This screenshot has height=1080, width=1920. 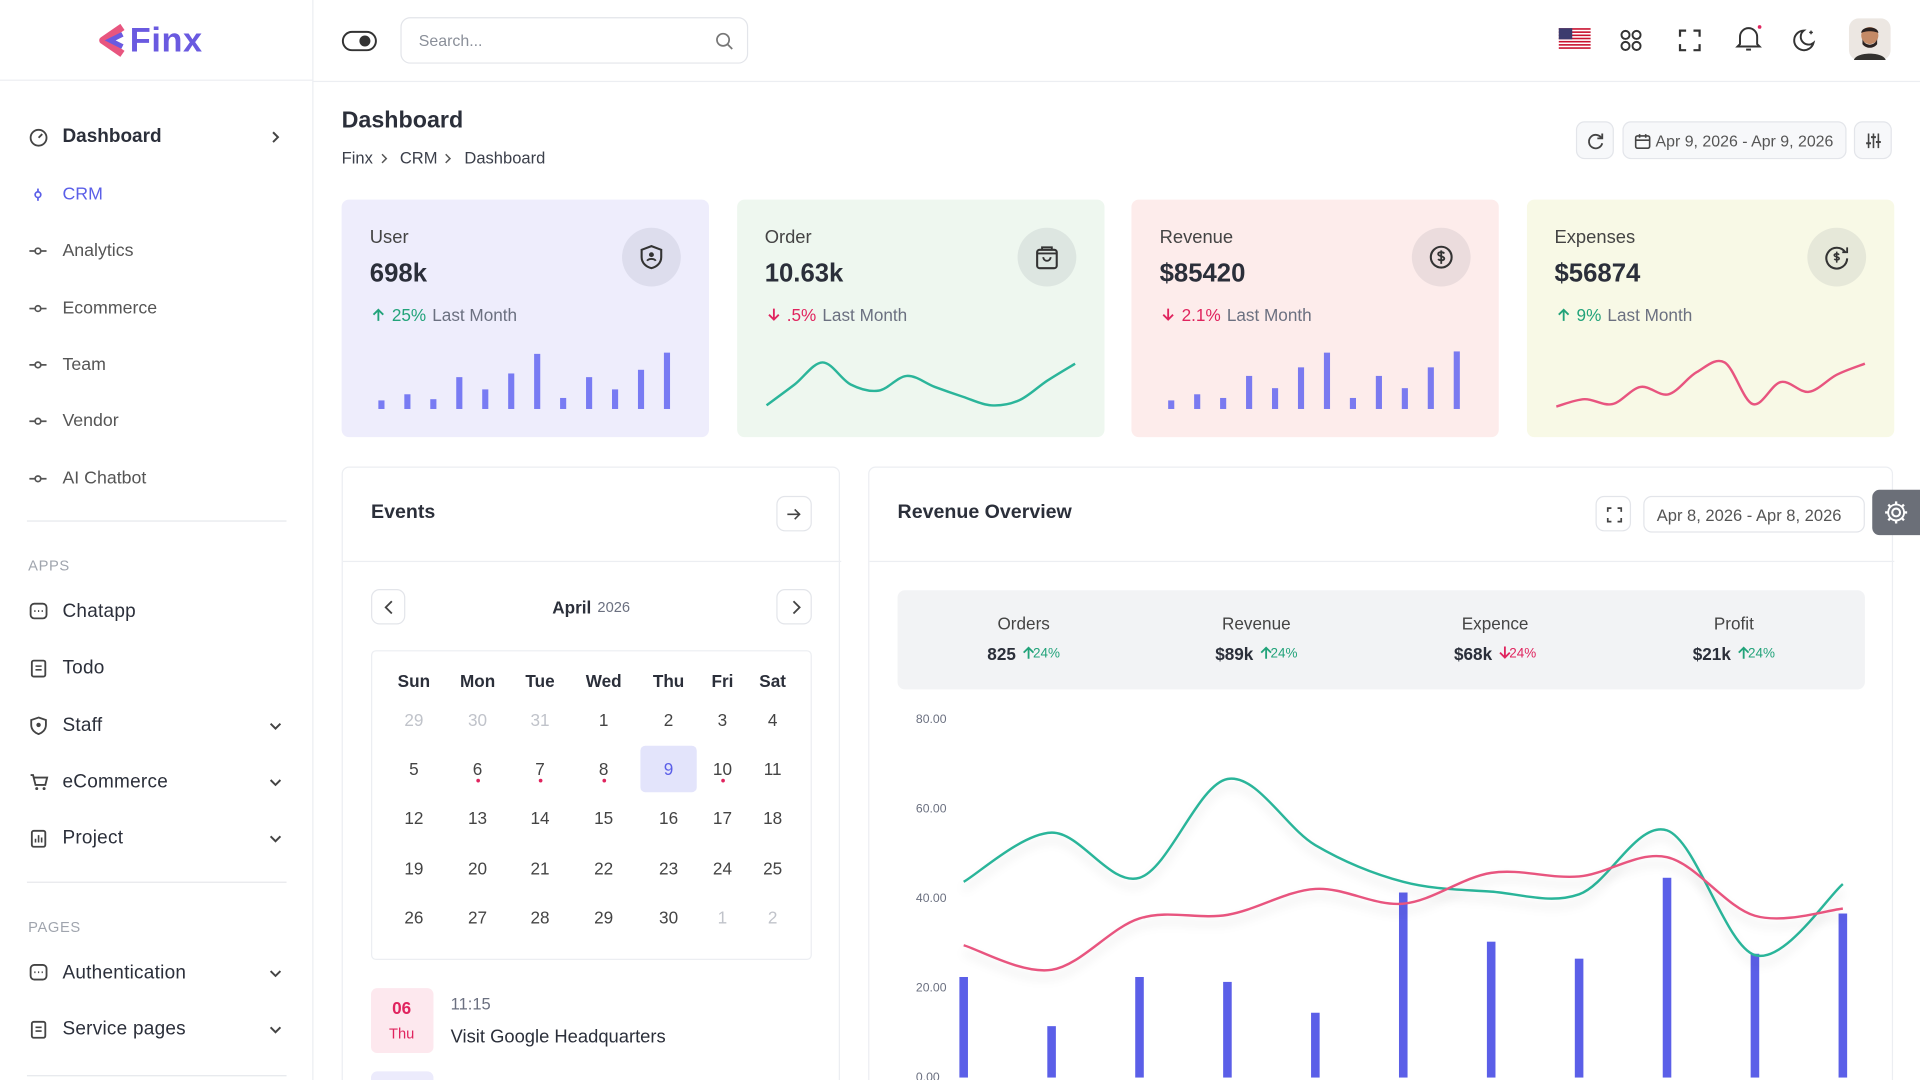 What do you see at coordinates (920, 384) in the screenshot?
I see `sparkline` at bounding box center [920, 384].